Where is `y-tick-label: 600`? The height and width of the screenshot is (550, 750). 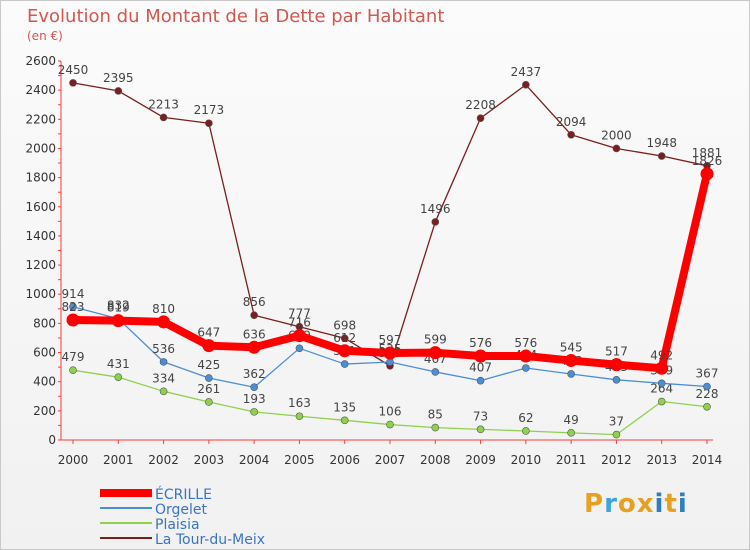 y-tick-label: 600 is located at coordinates (44, 353).